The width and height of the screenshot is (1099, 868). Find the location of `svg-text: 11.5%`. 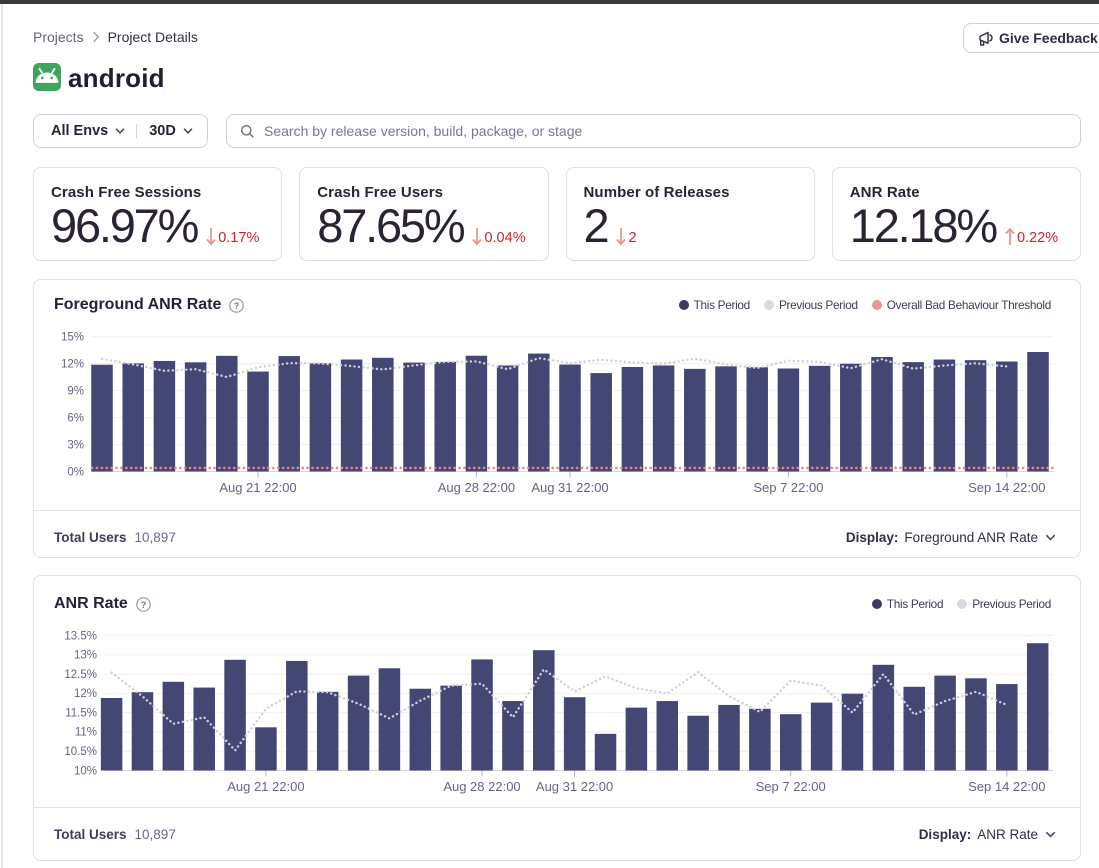

svg-text: 11.5% is located at coordinates (81, 713).